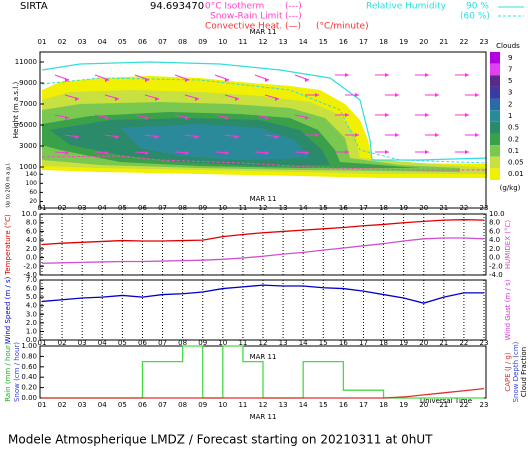  Describe the element at coordinates (9, 184) in the screenshot. I see `y-label-low: Up to 200 m a.g.l.` at that location.